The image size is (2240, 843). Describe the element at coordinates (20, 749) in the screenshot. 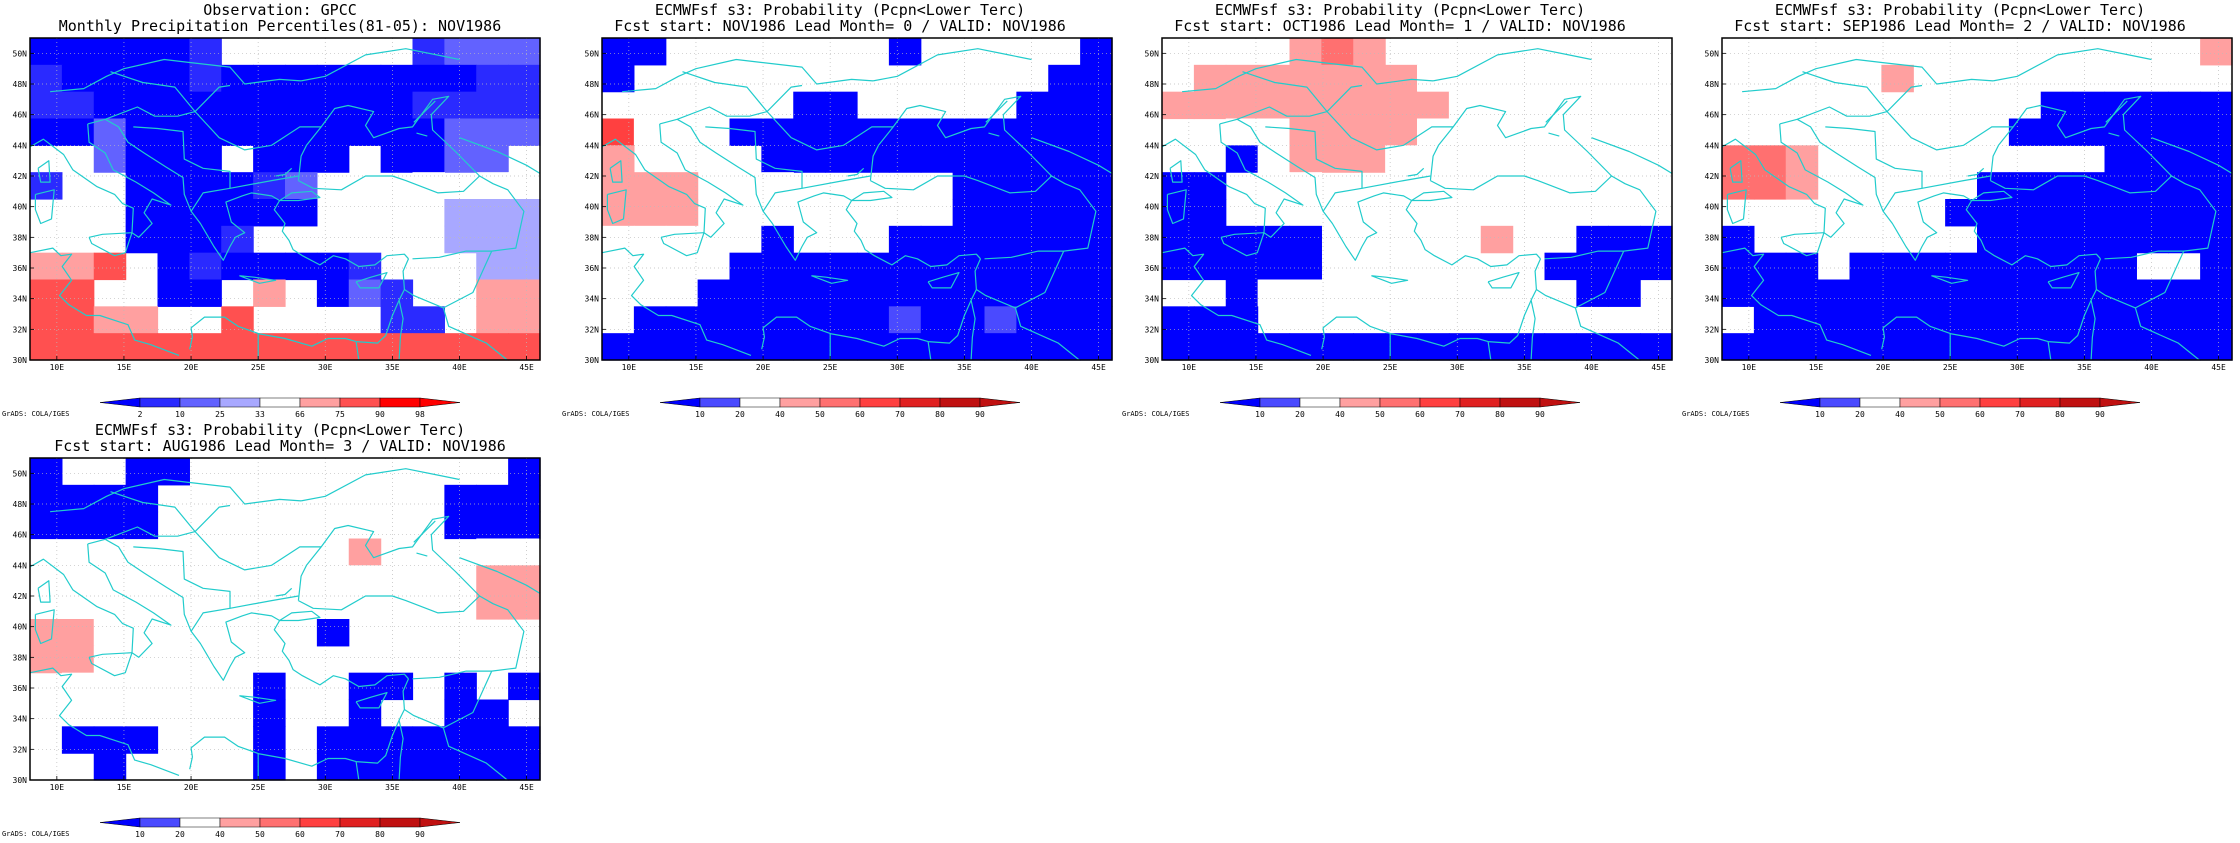

I see `lat-tick-label: 32N` at that location.